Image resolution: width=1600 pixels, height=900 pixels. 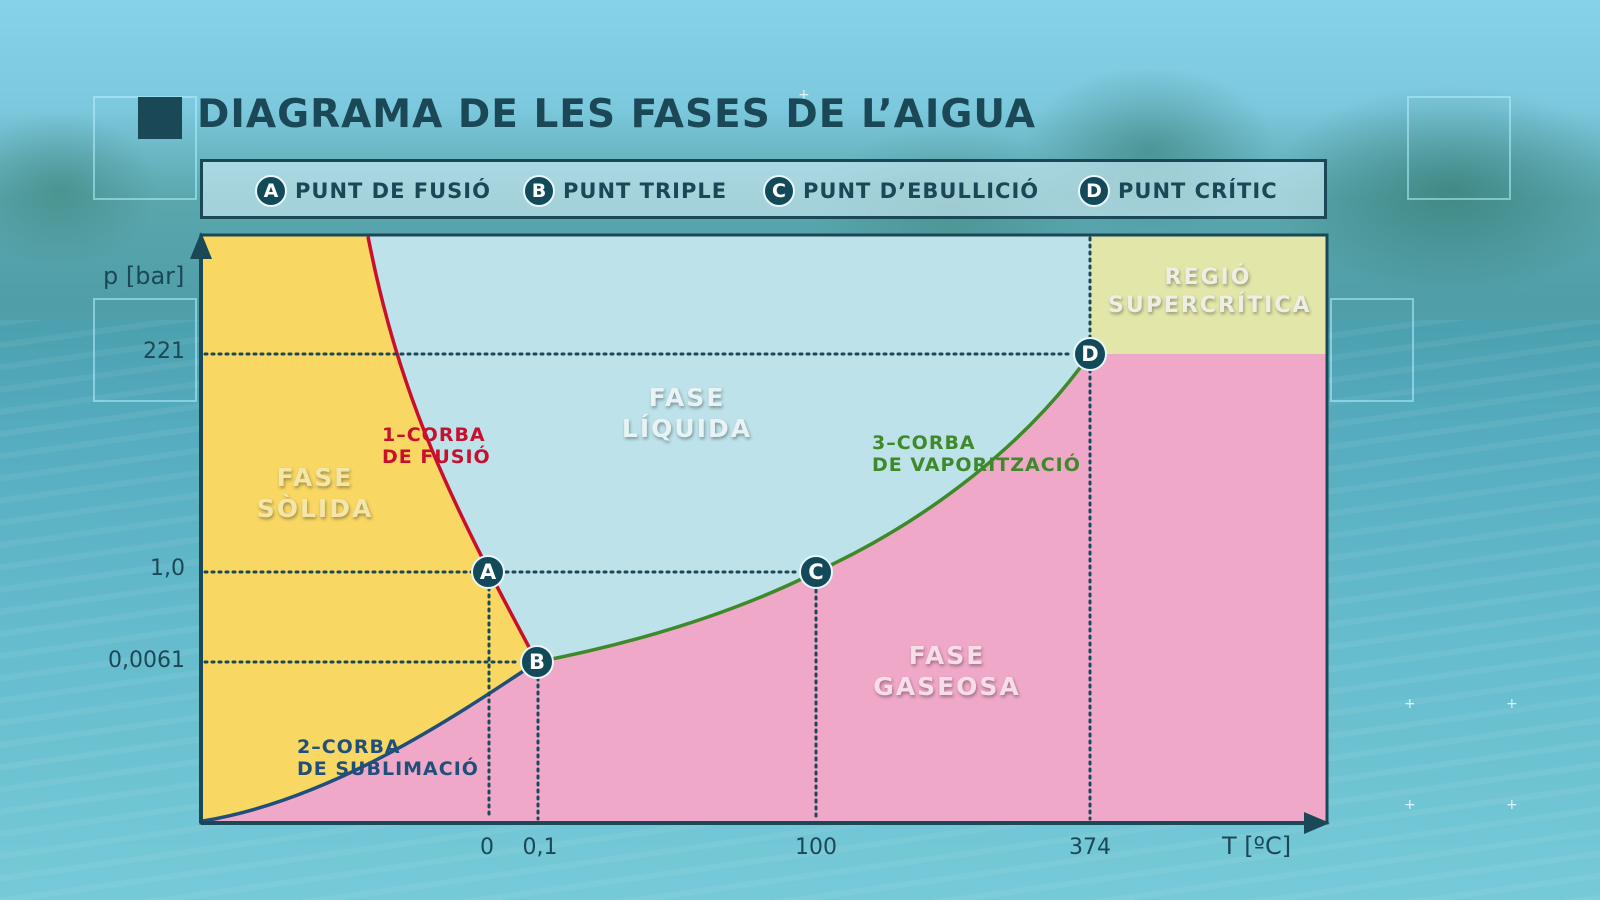 What do you see at coordinates (816, 572) in the screenshot?
I see `point-c-boiling: C` at bounding box center [816, 572].